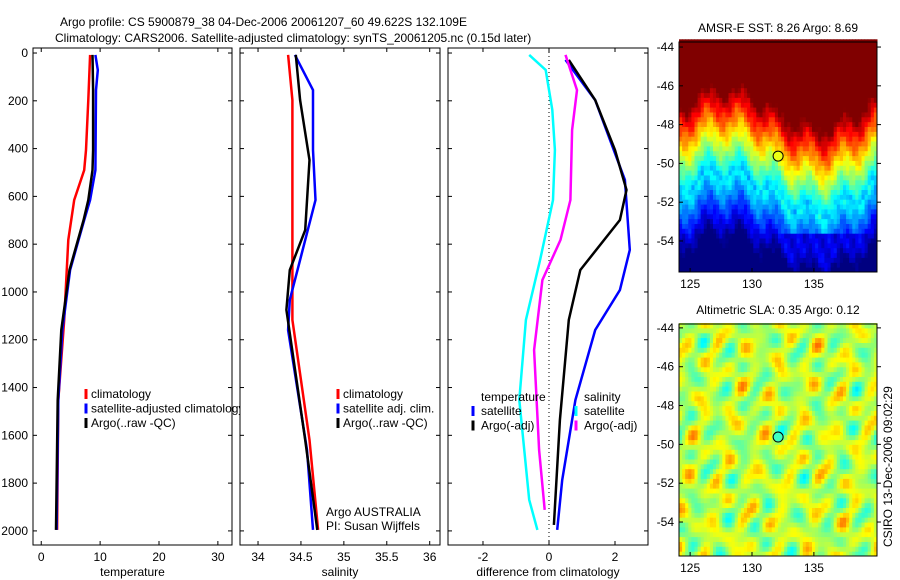  What do you see at coordinates (590, 292) in the screenshot?
I see `series-line-temperature-argo-adj-` at bounding box center [590, 292].